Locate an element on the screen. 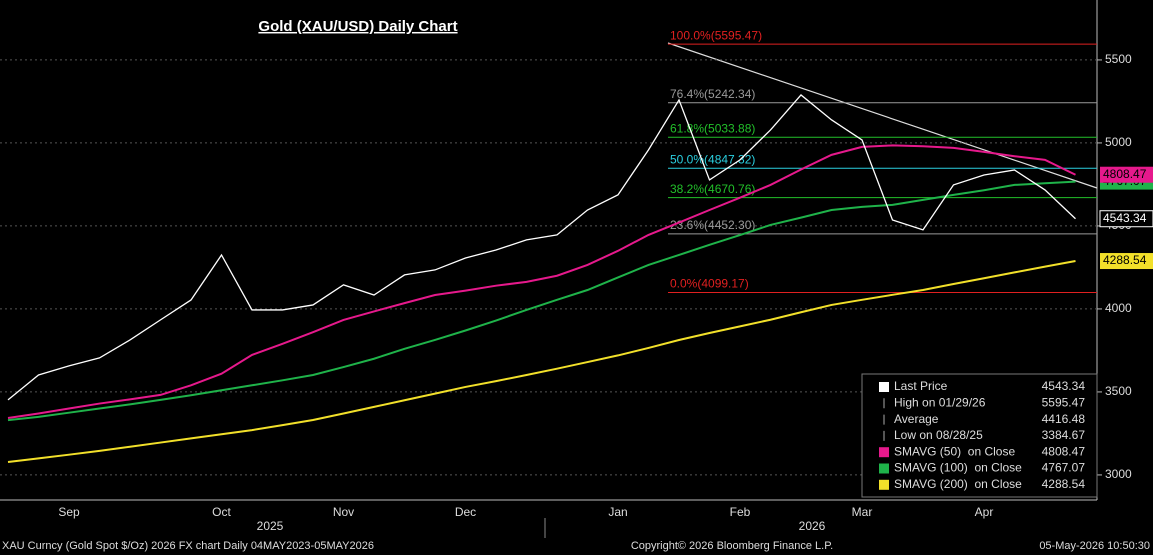 The height and width of the screenshot is (555, 1153). legend-label: Average is located at coordinates (916, 419).